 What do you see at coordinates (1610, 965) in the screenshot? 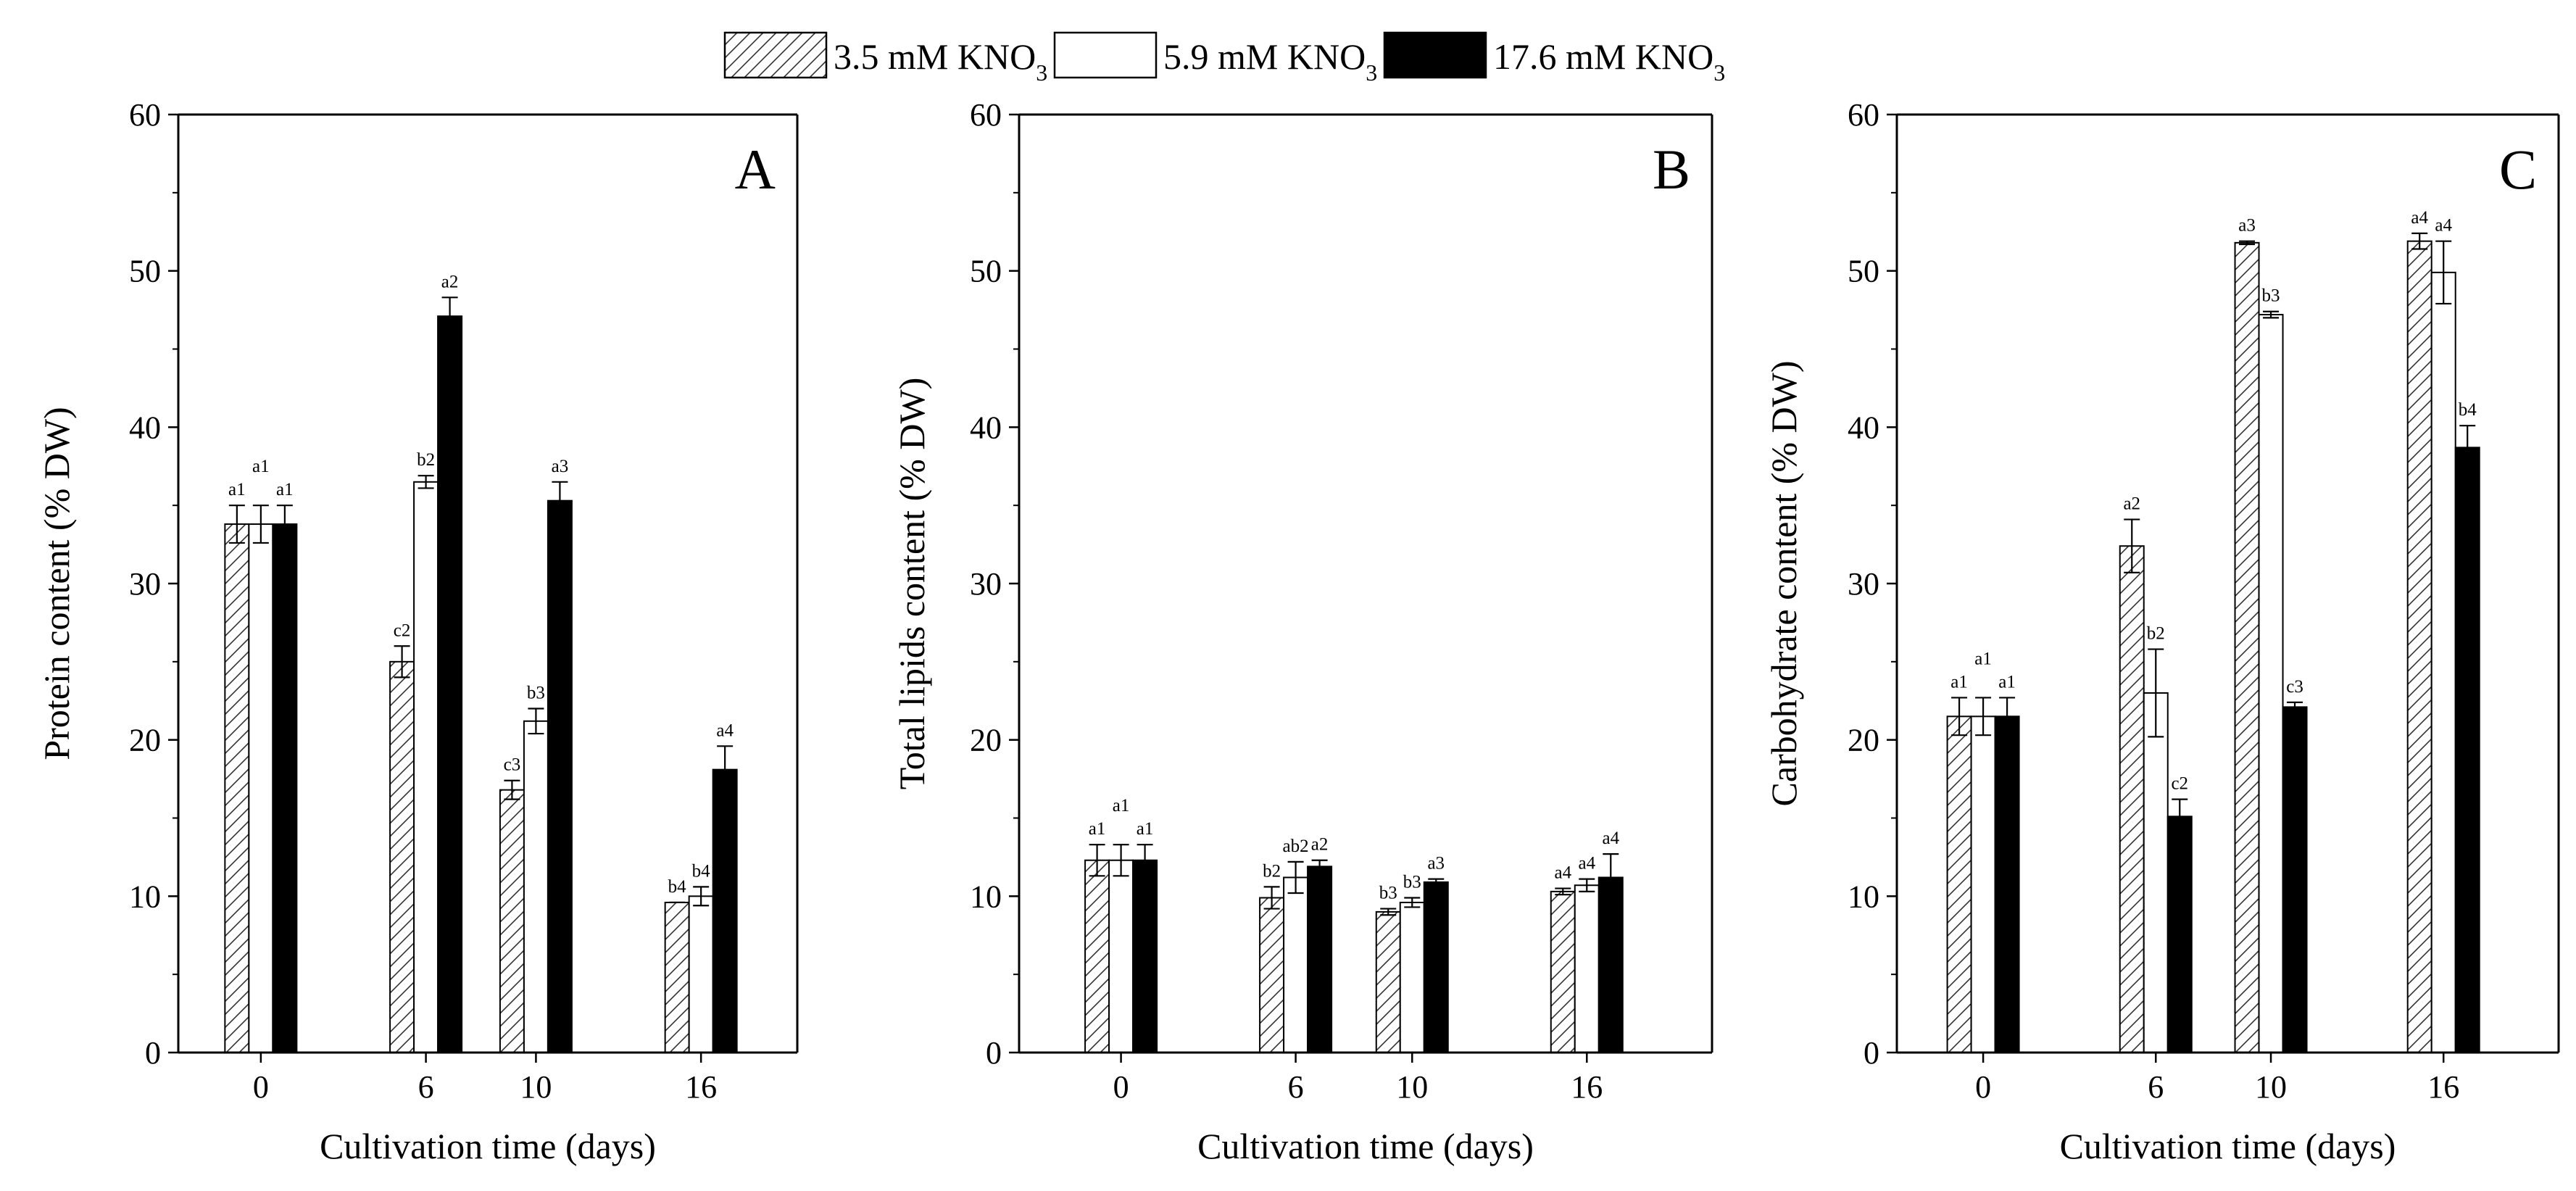
I see `bar-b-s2-c3` at bounding box center [1610, 965].